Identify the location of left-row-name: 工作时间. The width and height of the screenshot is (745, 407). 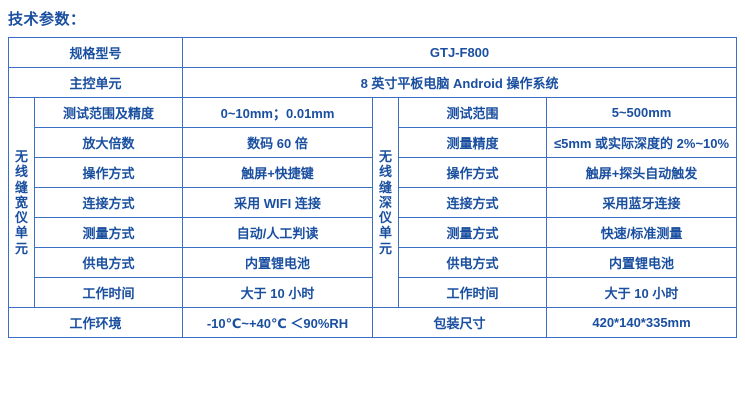
(108, 292).